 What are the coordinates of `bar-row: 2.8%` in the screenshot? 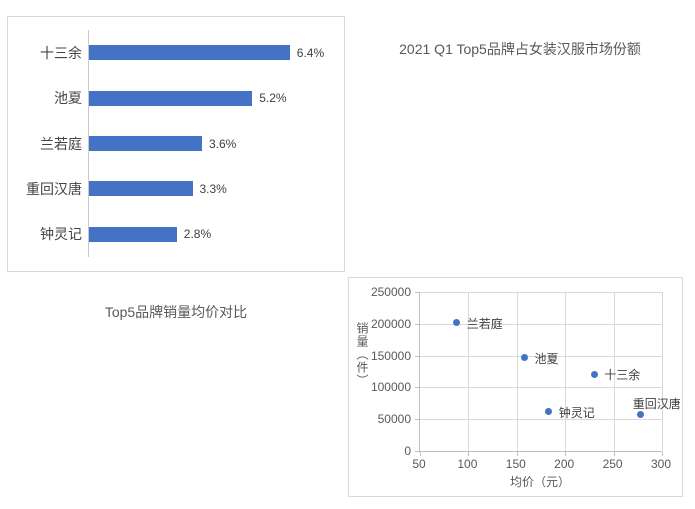 It's located at (215, 234).